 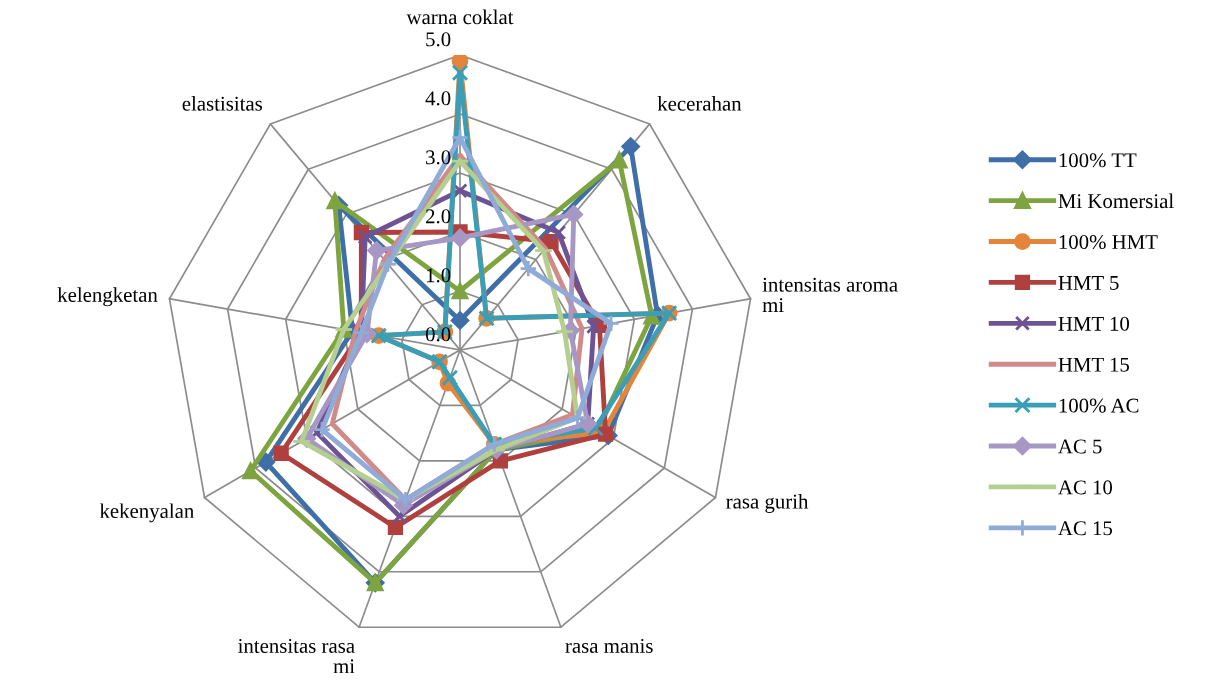 I want to click on legend-label: AC 5, so click(x=1080, y=446).